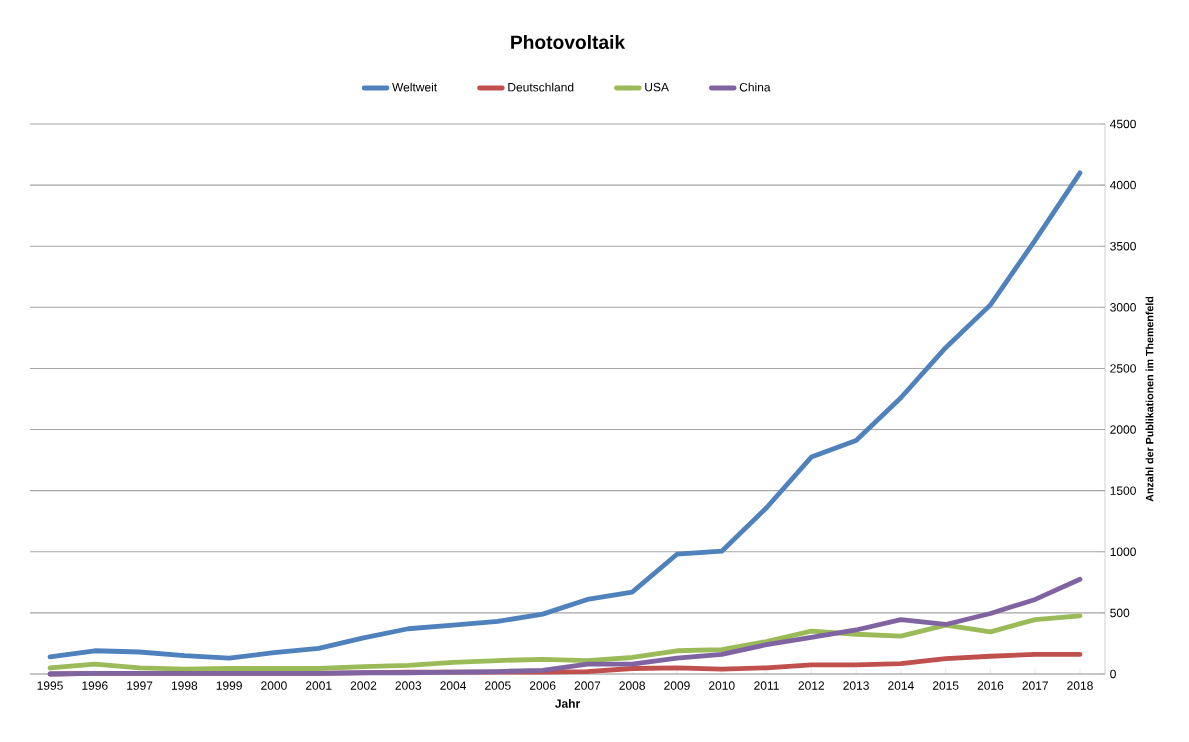  Describe the element at coordinates (811, 685) in the screenshot. I see `x-tick-label: 2012` at that location.